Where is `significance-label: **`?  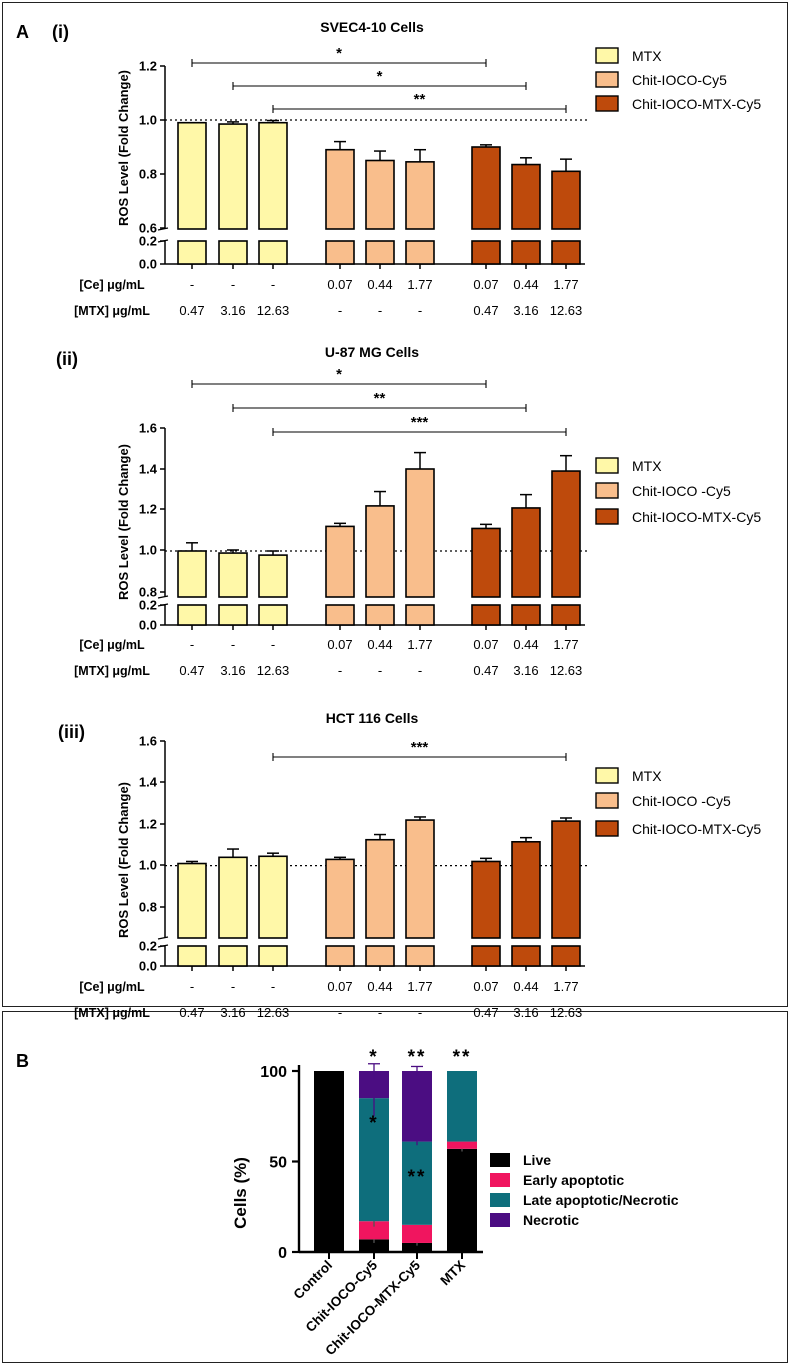
significance-label: ** is located at coordinates (462, 1057).